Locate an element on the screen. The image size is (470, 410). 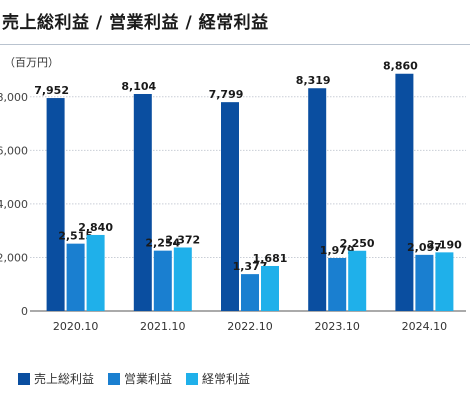
data-label: 1,979 is located at coordinates (337, 250).